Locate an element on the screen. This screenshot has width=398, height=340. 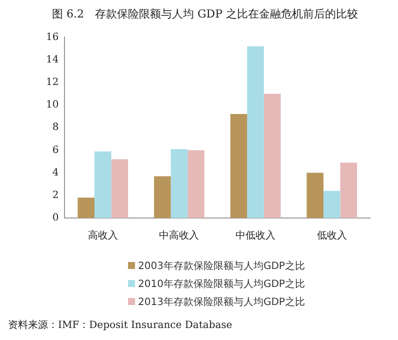
legend-label: 2003年存款保险限额与人均GDP之比 is located at coordinates (221, 267).